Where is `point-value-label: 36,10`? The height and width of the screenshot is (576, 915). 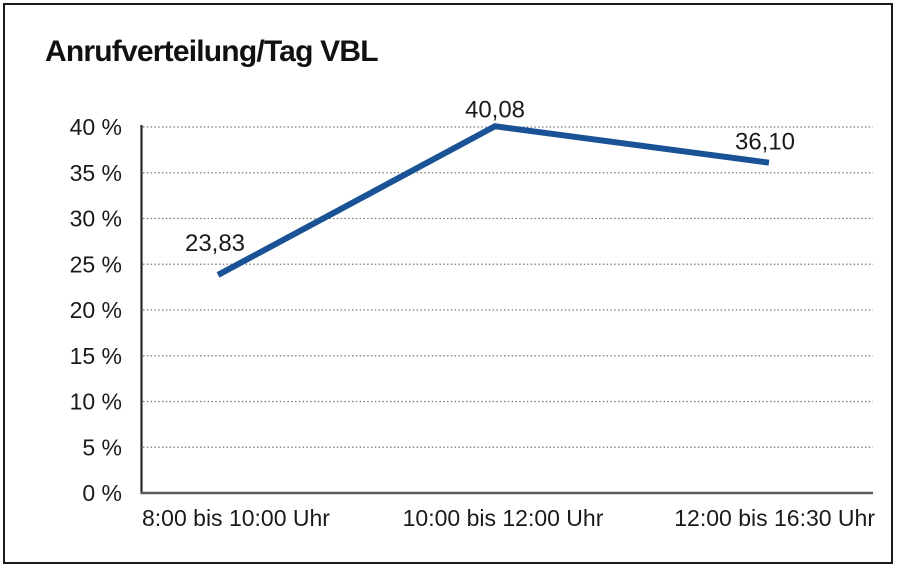 point-value-label: 36,10 is located at coordinates (765, 142).